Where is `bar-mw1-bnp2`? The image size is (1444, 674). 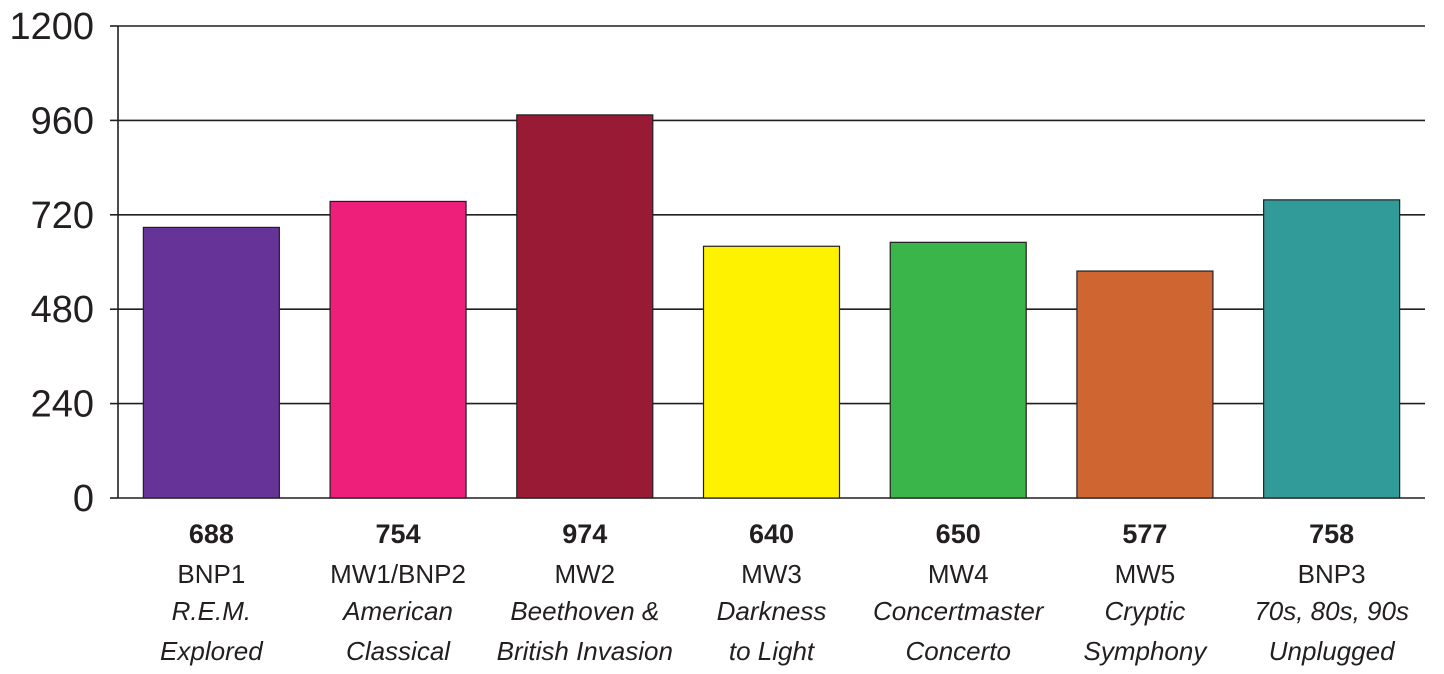 bar-mw1-bnp2 is located at coordinates (398, 349).